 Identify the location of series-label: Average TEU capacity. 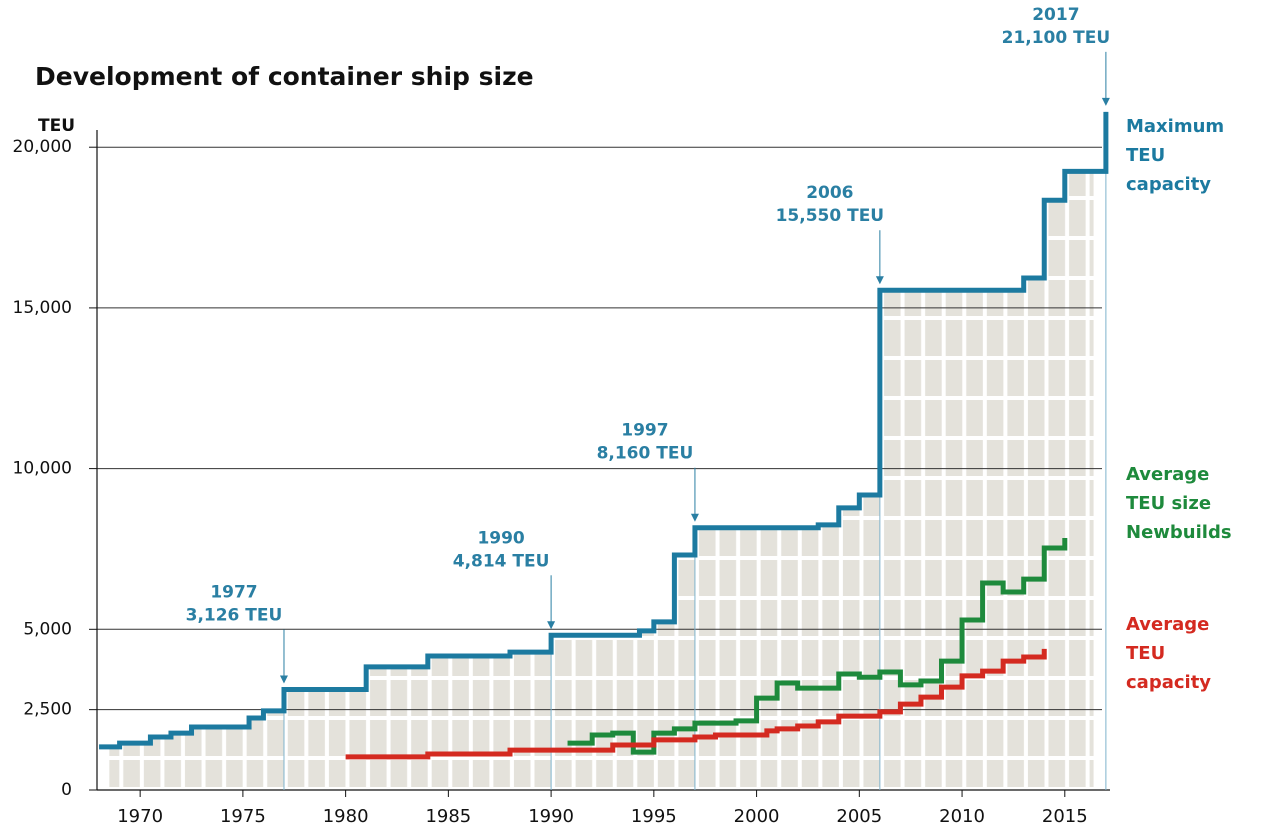
(1168, 653).